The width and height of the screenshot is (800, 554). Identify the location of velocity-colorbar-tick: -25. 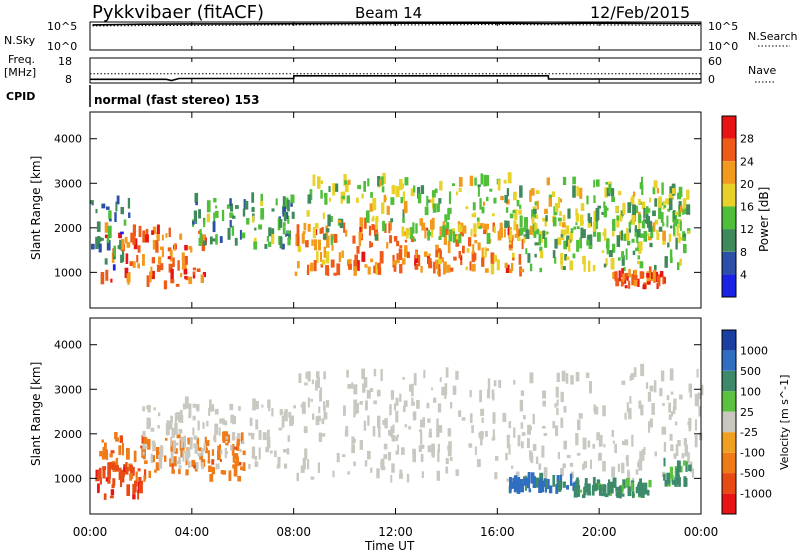
(749, 432).